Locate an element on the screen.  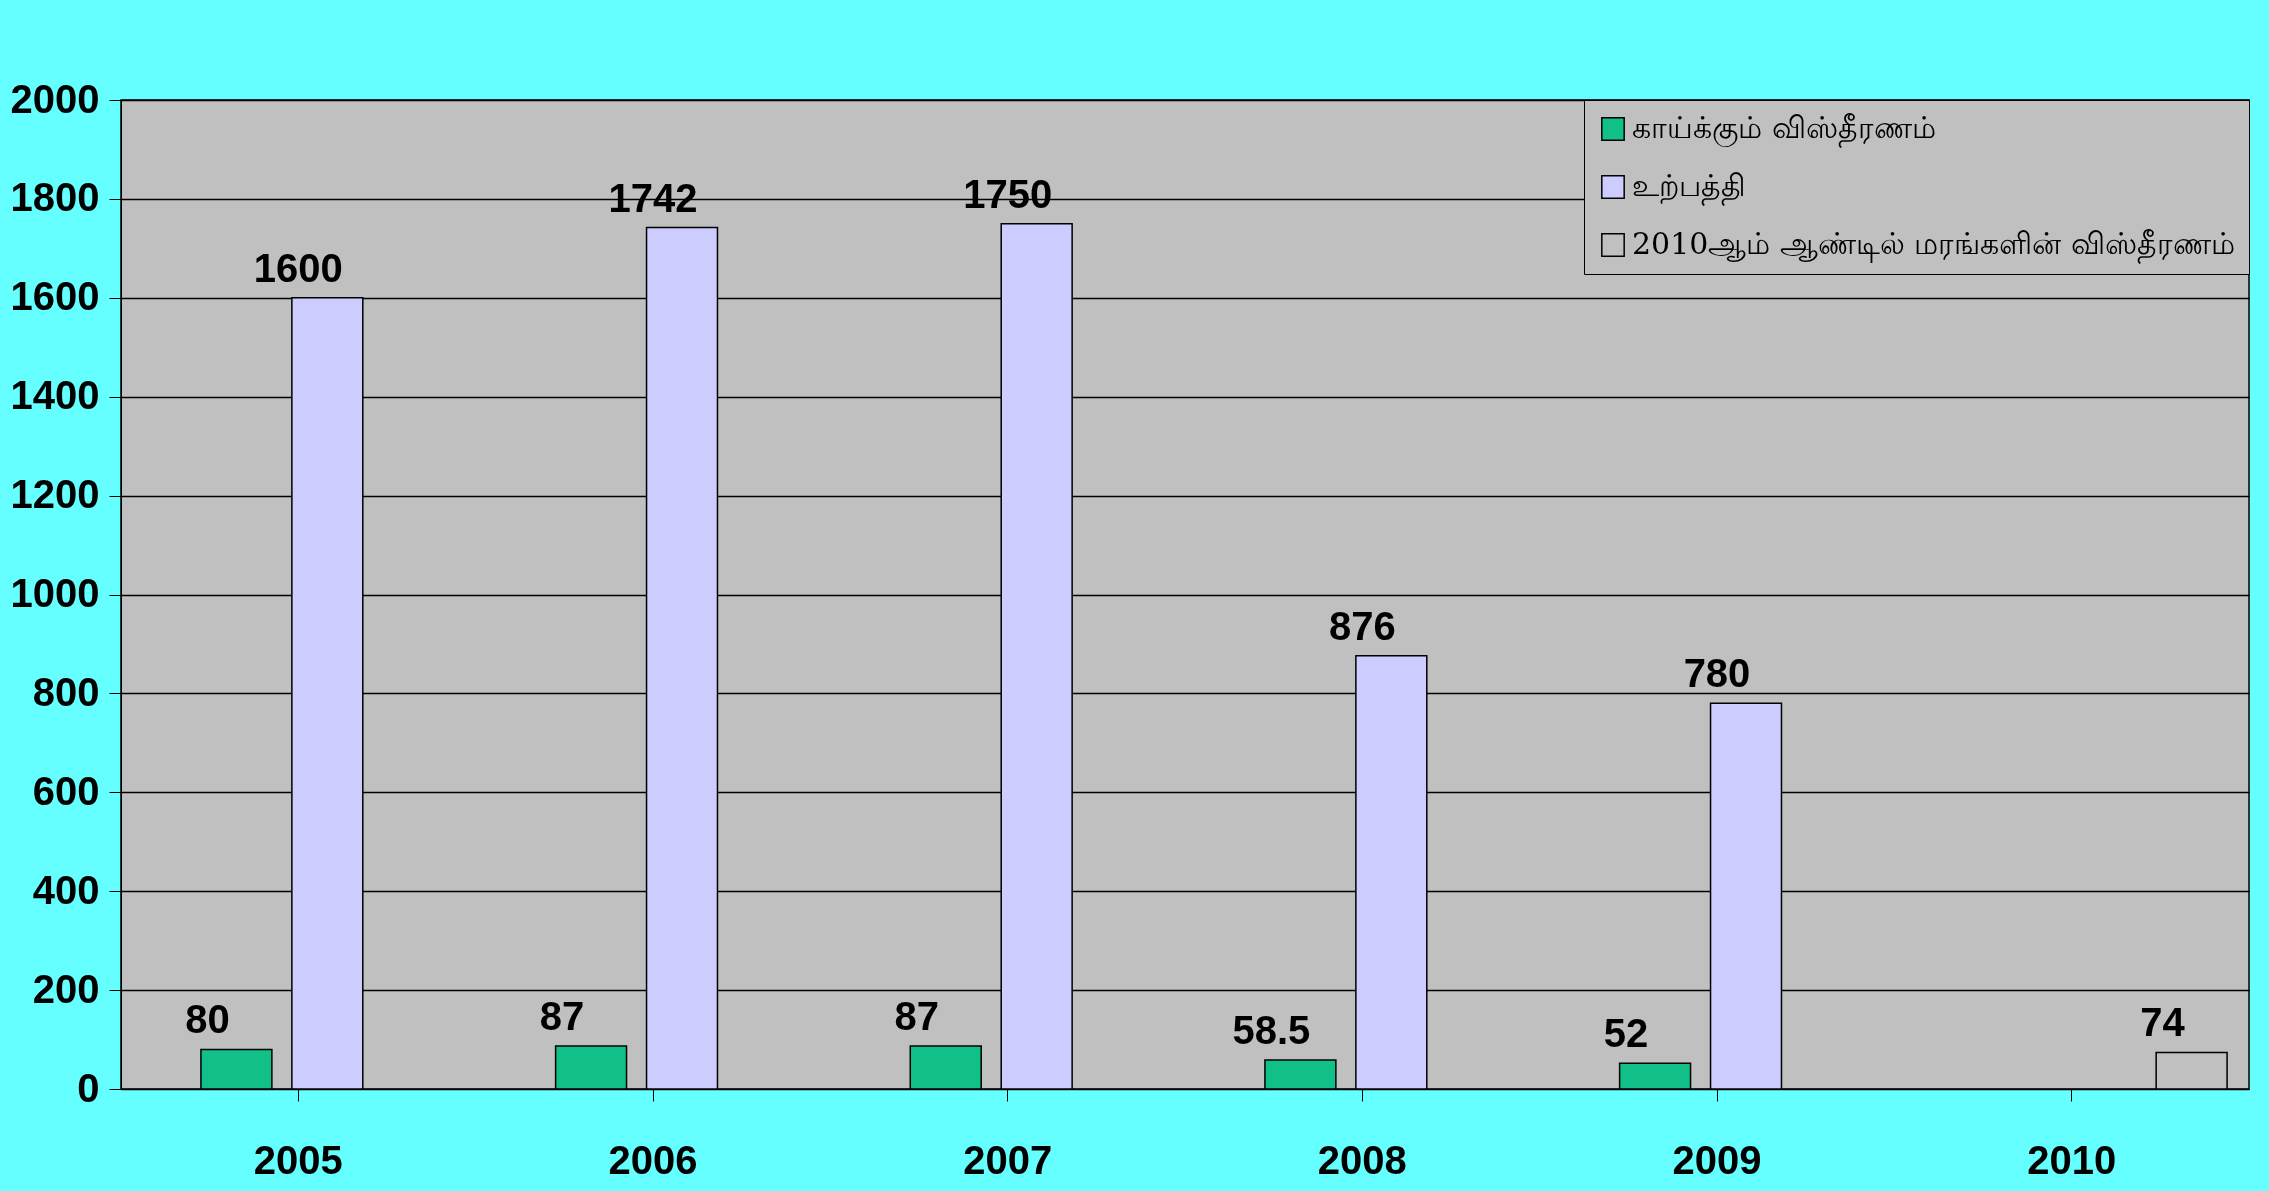
data-label: 52 is located at coordinates (1626, 1033).